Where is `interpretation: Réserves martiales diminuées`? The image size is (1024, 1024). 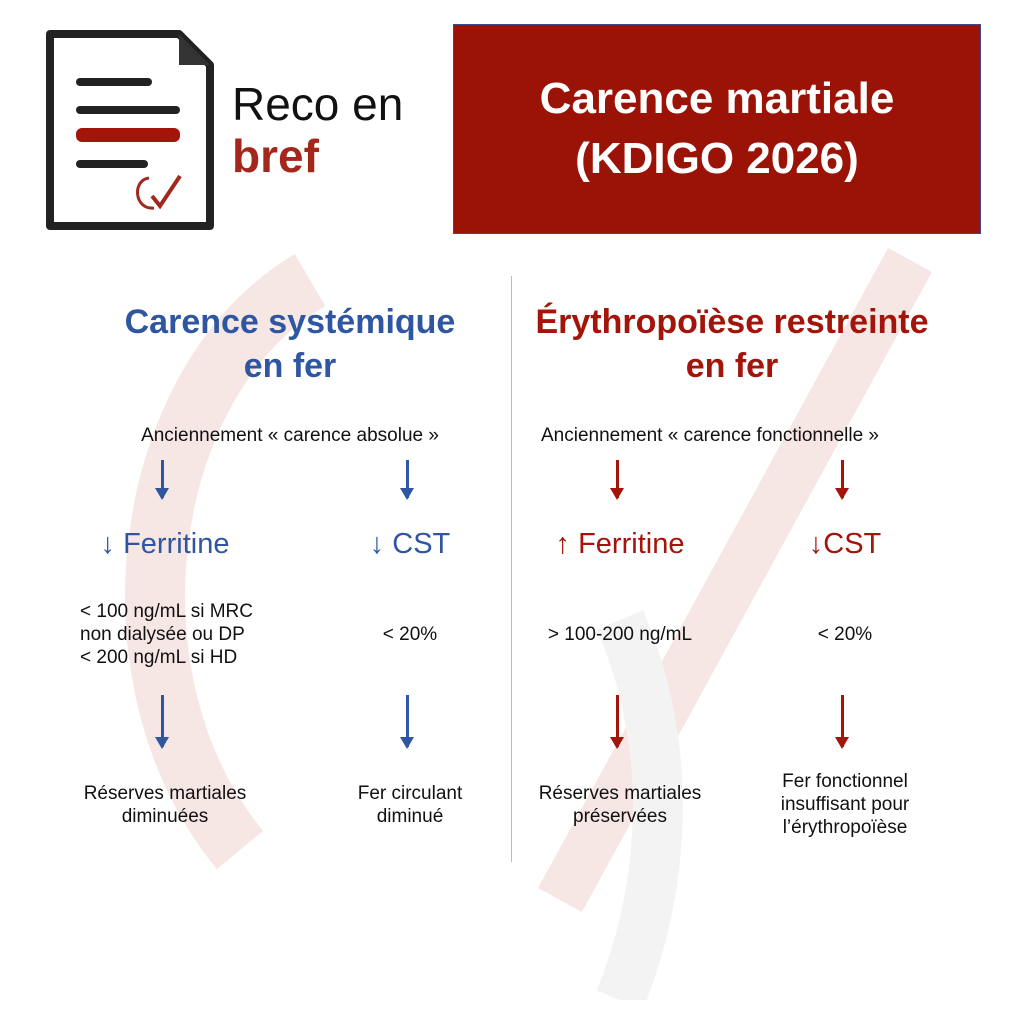
interpretation: Réserves martiales diminuées is located at coordinates (165, 805).